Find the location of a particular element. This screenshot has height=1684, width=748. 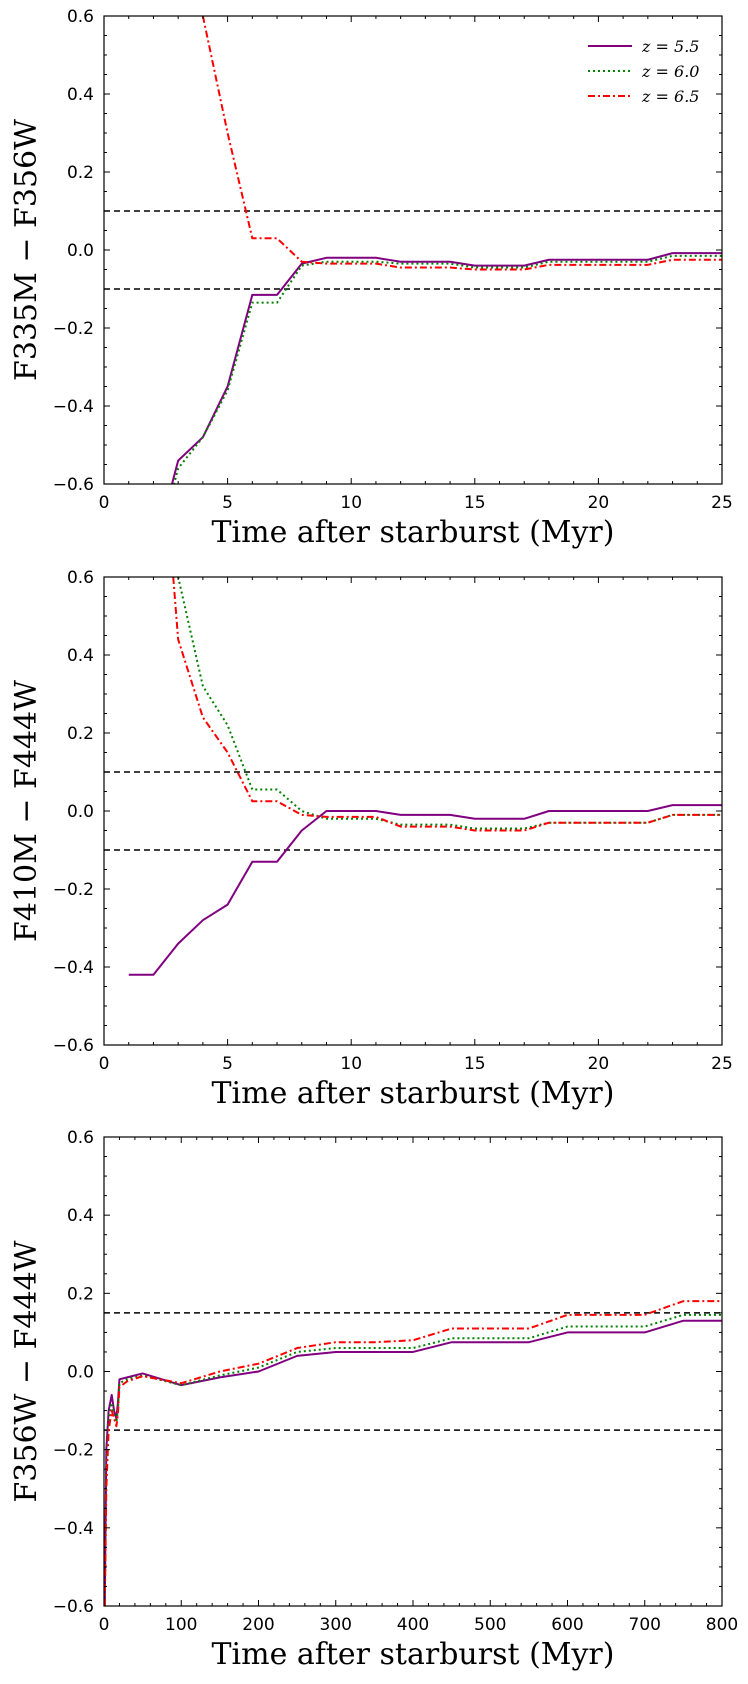

x-tick-label: 600 is located at coordinates (567, 1625).